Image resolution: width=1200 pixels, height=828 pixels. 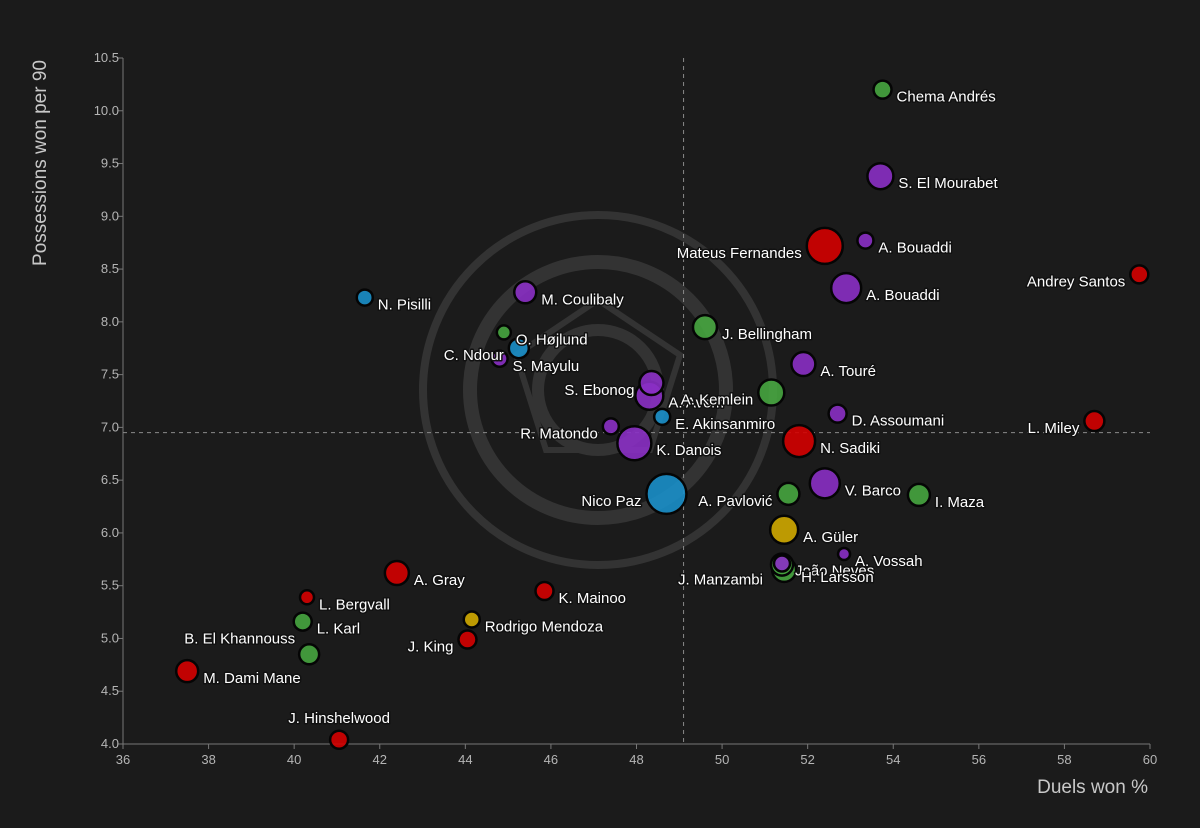 I want to click on point-label: João Neves, so click(x=834, y=571).